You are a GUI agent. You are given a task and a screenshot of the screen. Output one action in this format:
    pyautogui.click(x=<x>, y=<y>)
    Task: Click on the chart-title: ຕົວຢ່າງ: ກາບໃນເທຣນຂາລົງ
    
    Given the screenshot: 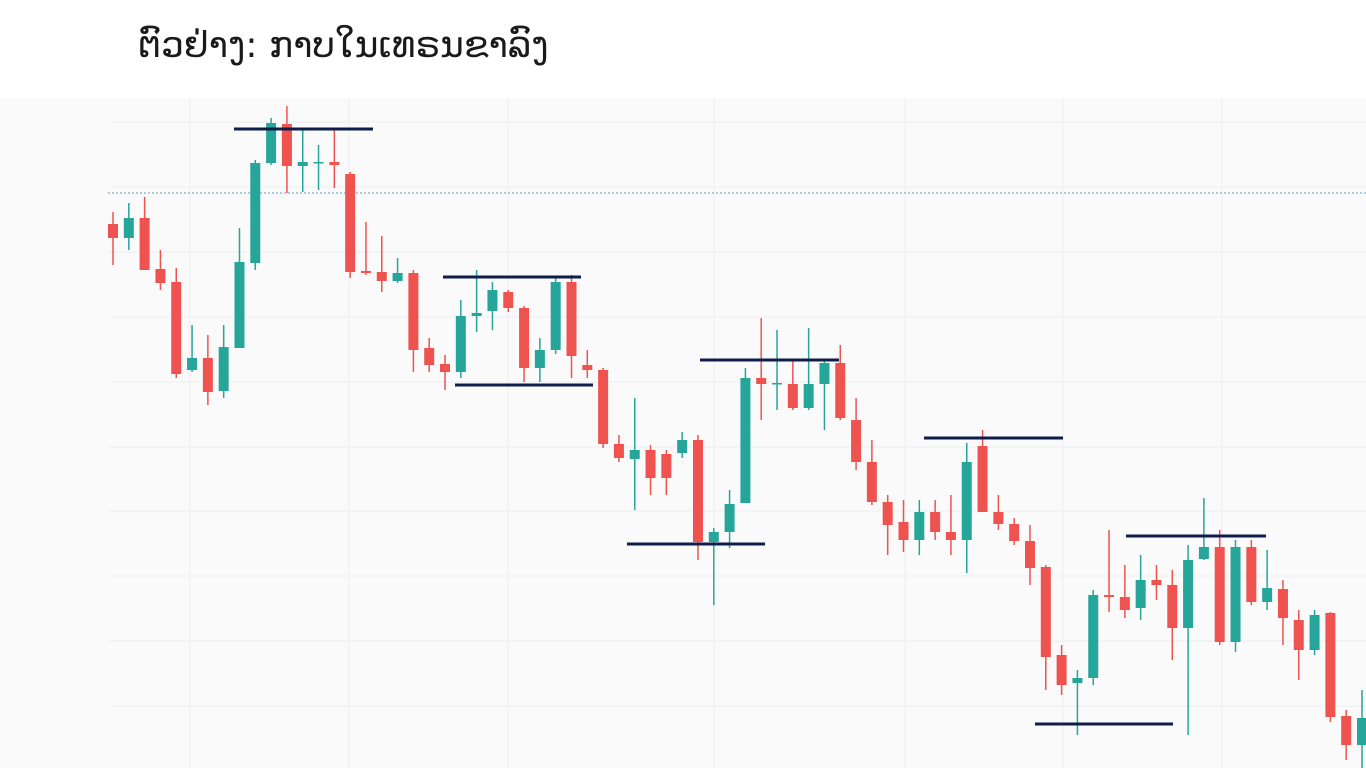 What is the action you would take?
    pyautogui.click(x=343, y=45)
    